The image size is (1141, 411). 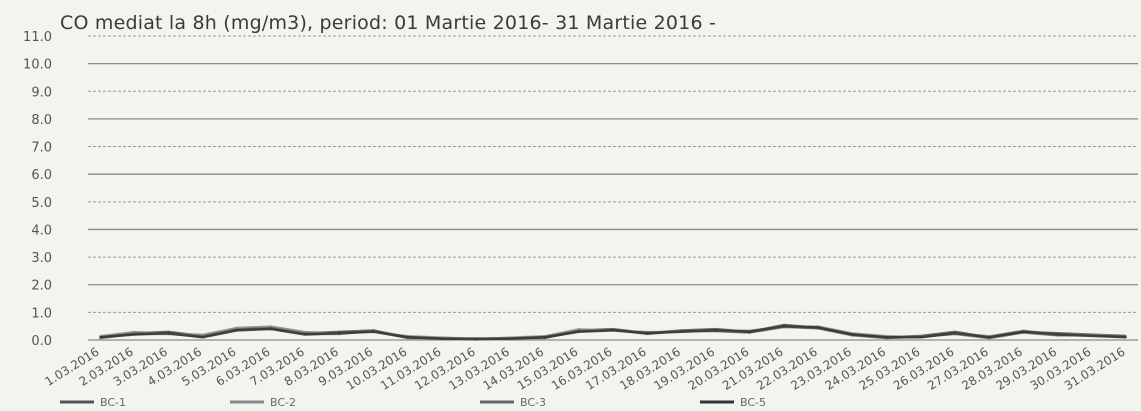 I want to click on y-tick-label: 6.0, so click(x=41, y=175).